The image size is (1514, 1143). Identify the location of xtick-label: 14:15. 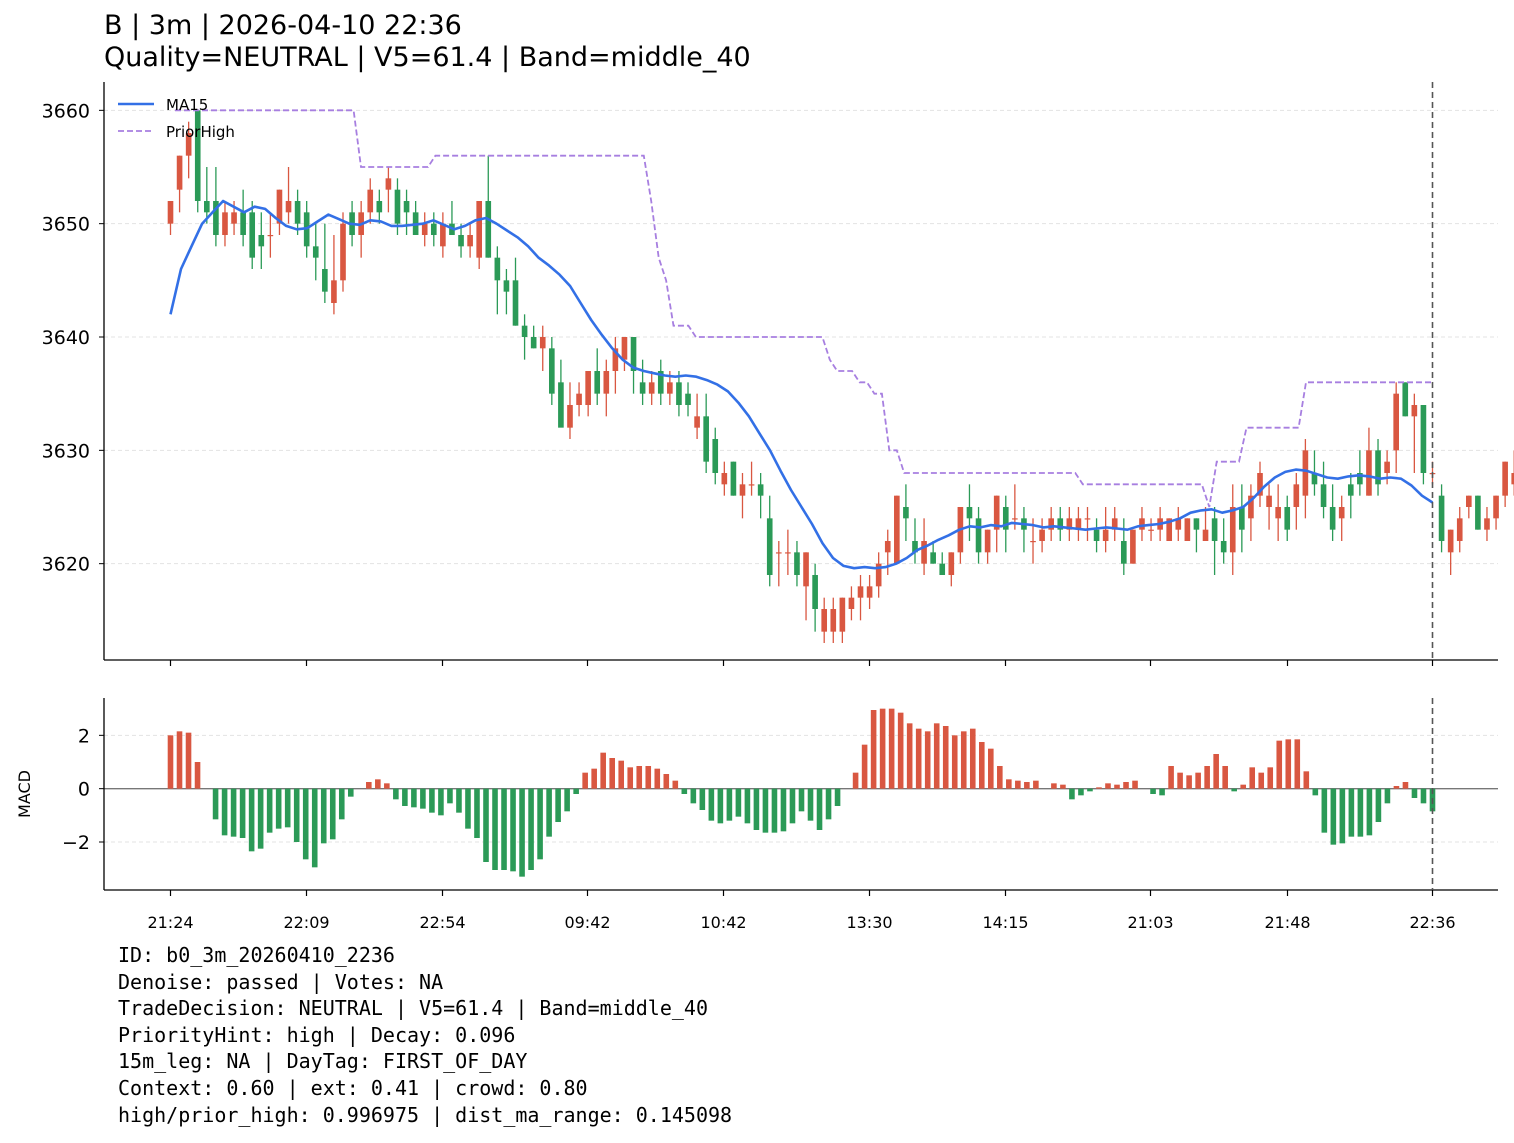
(1005, 922).